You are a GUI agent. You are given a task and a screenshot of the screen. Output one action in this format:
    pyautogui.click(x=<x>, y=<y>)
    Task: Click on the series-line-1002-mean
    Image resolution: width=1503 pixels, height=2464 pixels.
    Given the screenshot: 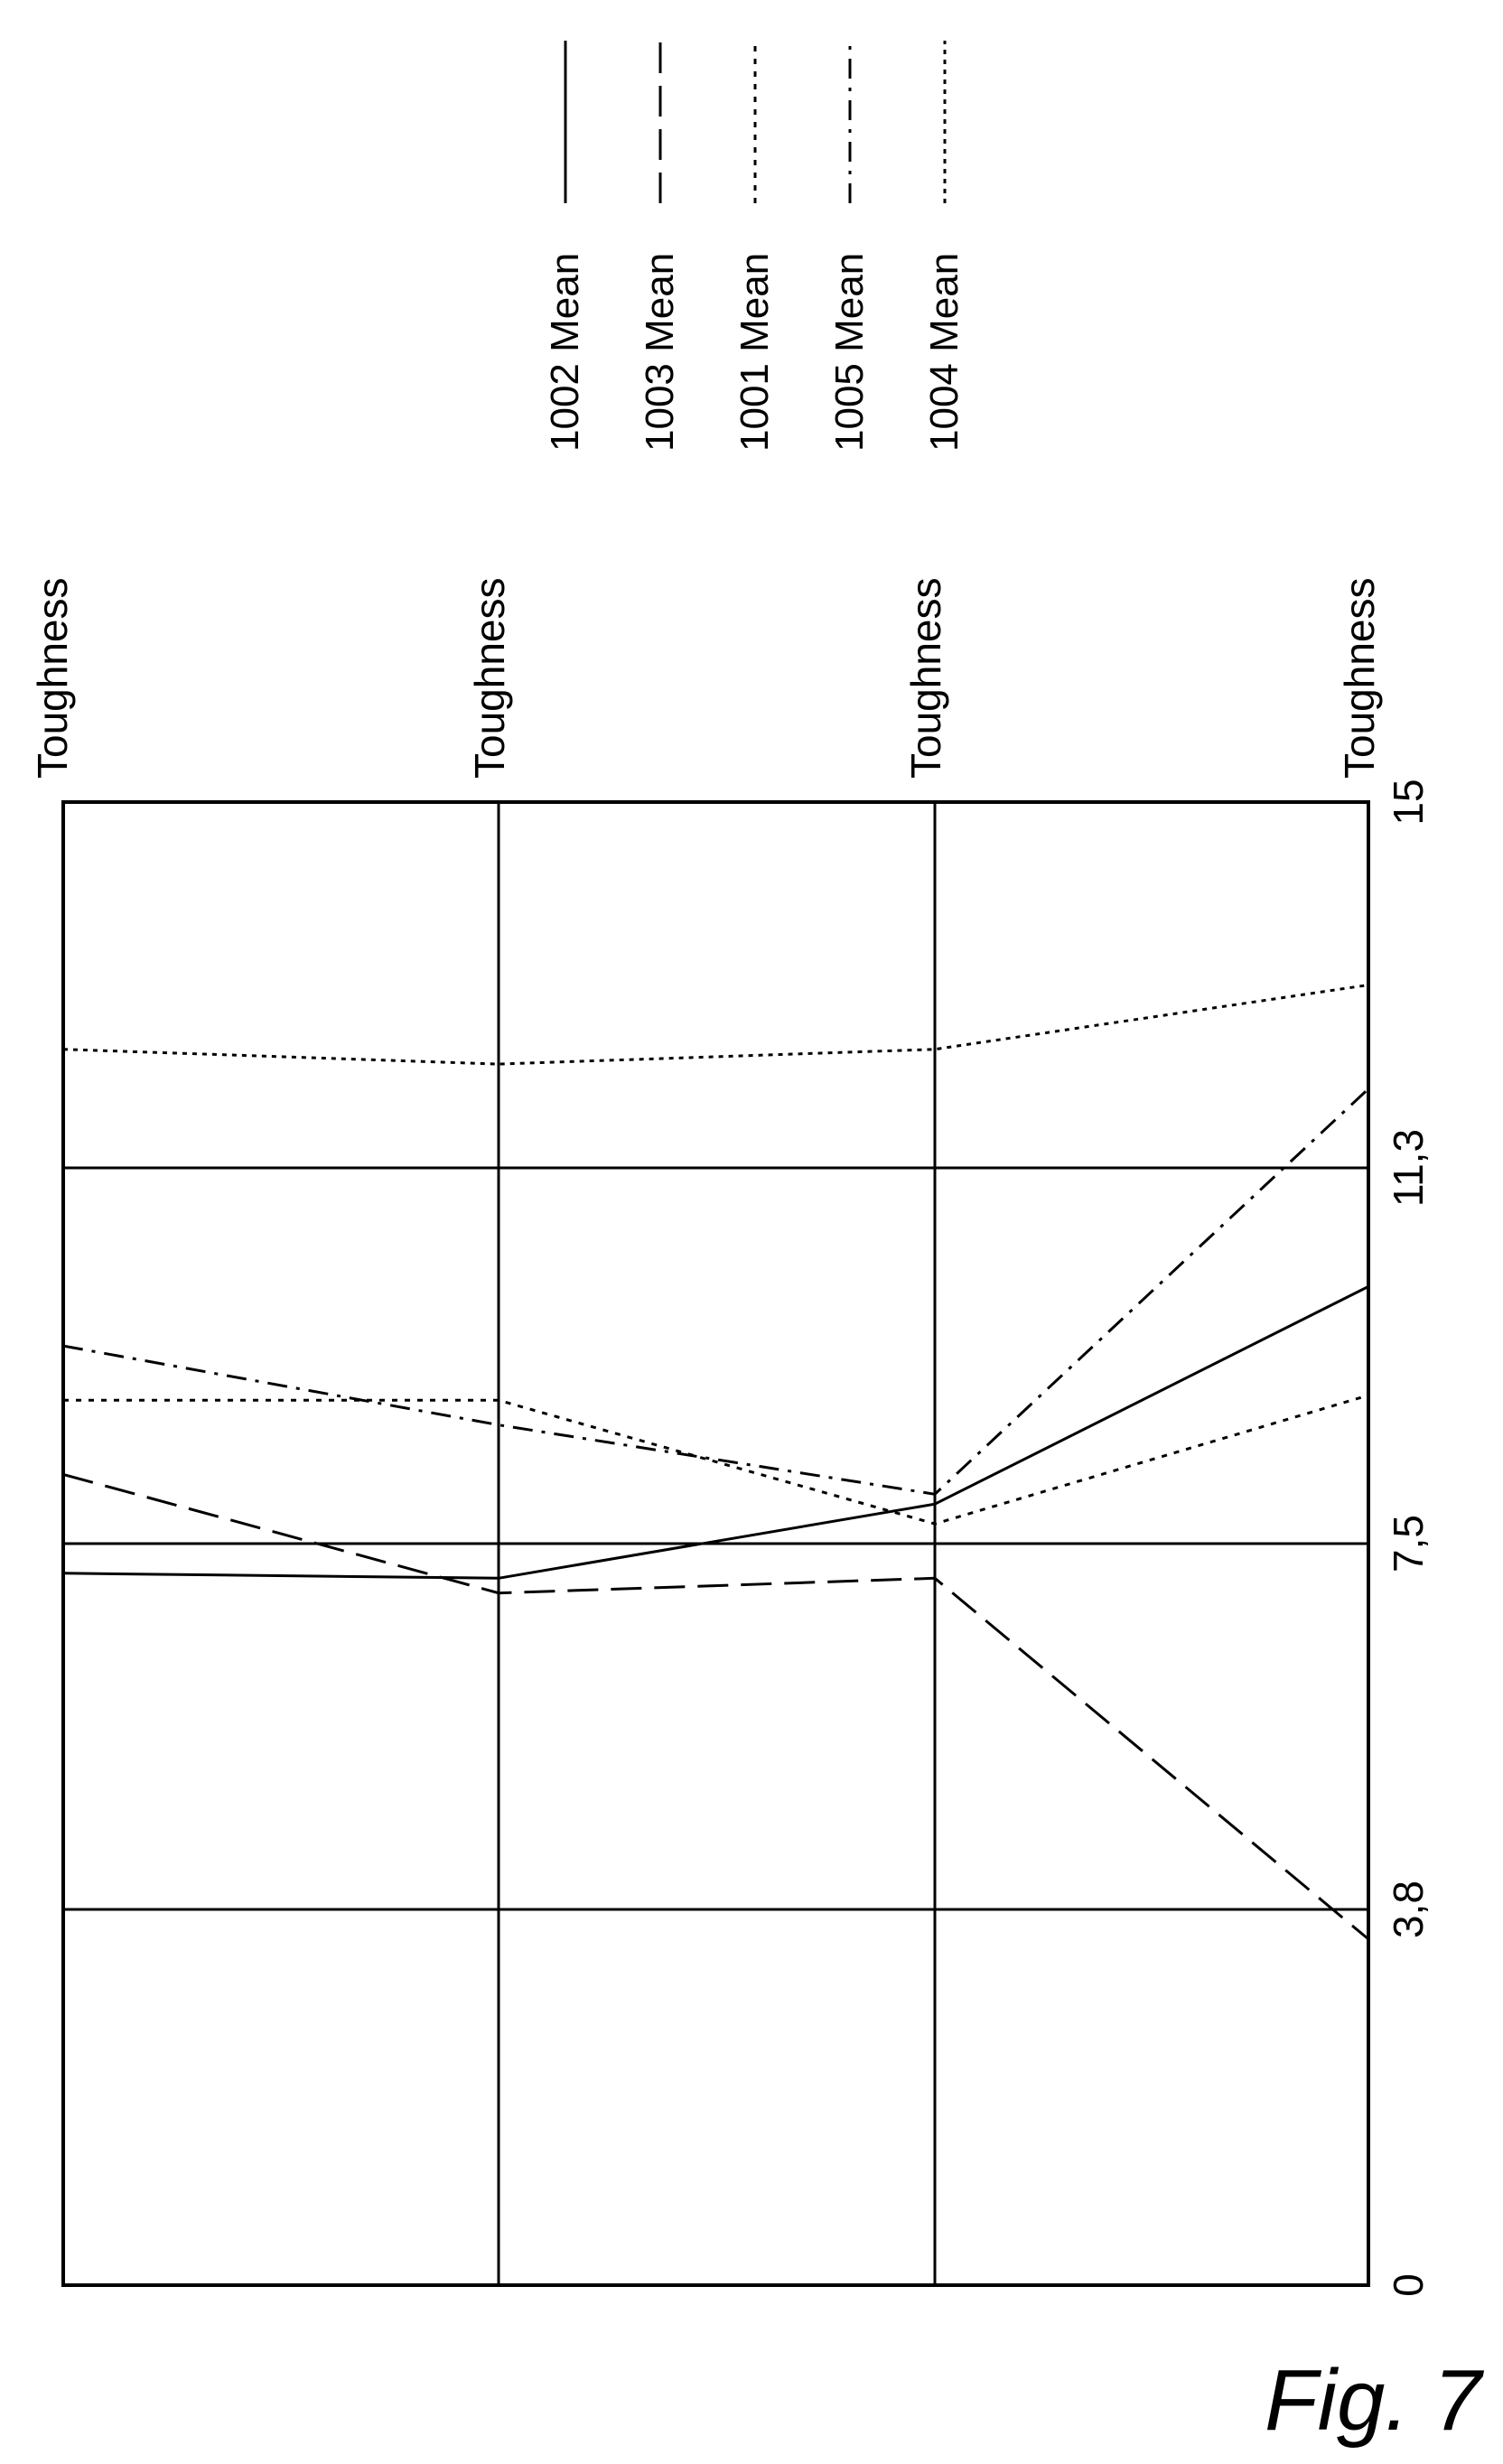 What is the action you would take?
    pyautogui.click(x=715, y=1432)
    